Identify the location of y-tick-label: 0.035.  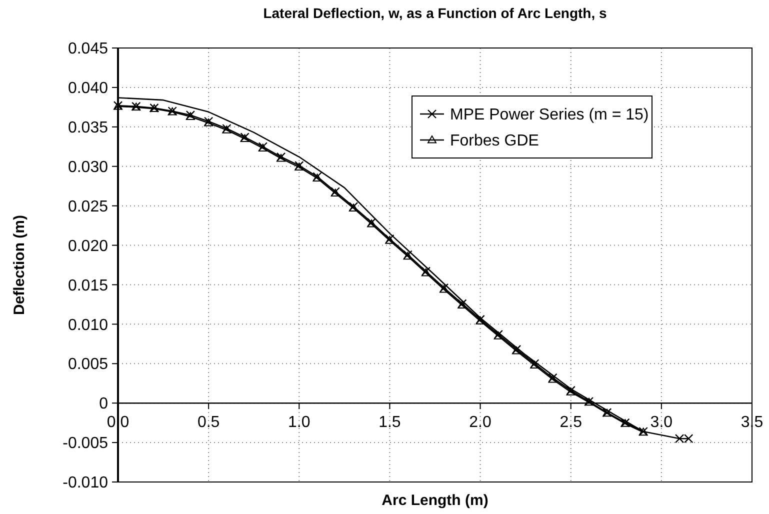
(88, 128).